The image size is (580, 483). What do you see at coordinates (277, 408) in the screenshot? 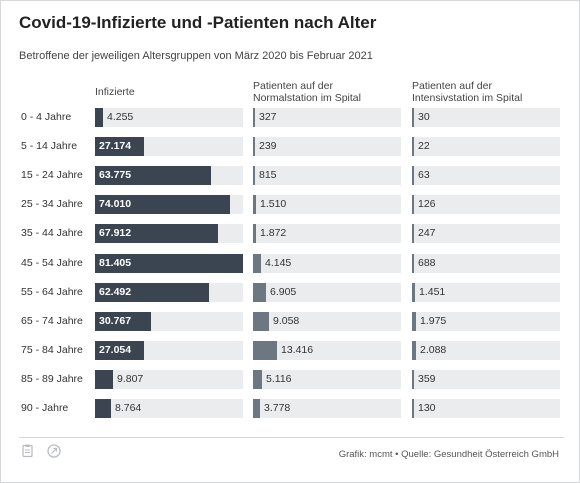
I see `value-label-normalstation: 3.778` at bounding box center [277, 408].